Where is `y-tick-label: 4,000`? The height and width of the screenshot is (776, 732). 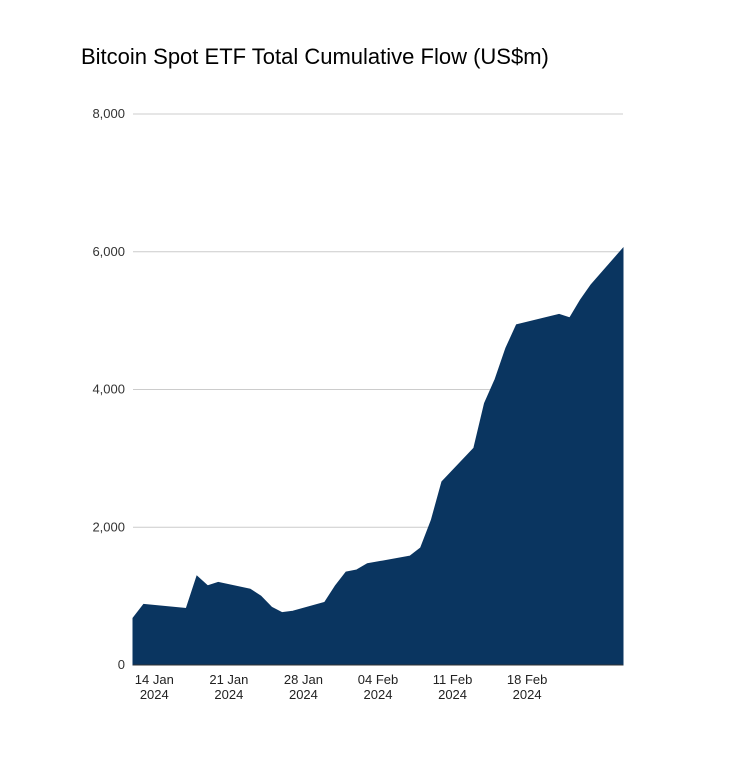
y-tick-label: 4,000 is located at coordinates (108, 389).